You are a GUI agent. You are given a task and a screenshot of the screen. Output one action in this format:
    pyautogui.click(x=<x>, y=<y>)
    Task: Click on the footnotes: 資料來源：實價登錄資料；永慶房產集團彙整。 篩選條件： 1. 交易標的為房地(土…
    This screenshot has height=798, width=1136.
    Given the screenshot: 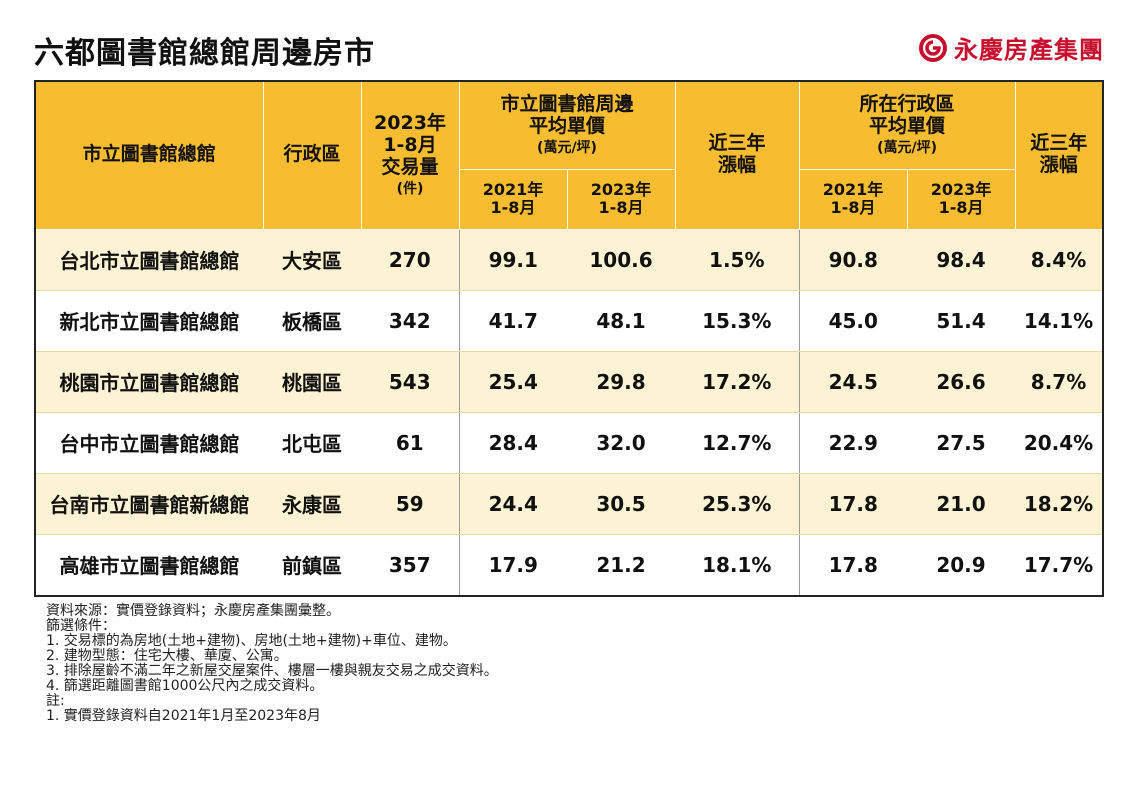 What is the action you would take?
    pyautogui.click(x=272, y=664)
    